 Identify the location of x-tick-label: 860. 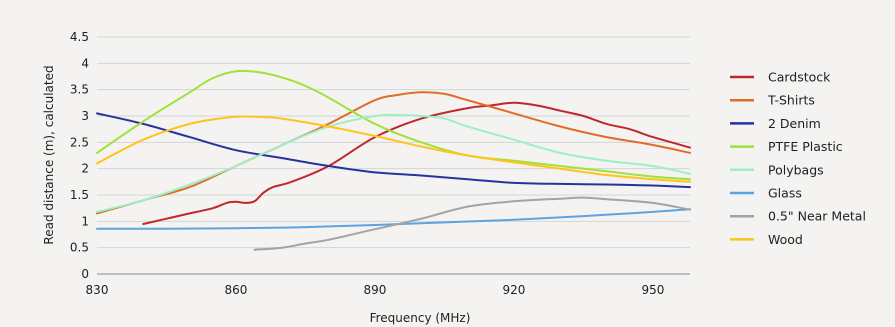
(236, 290).